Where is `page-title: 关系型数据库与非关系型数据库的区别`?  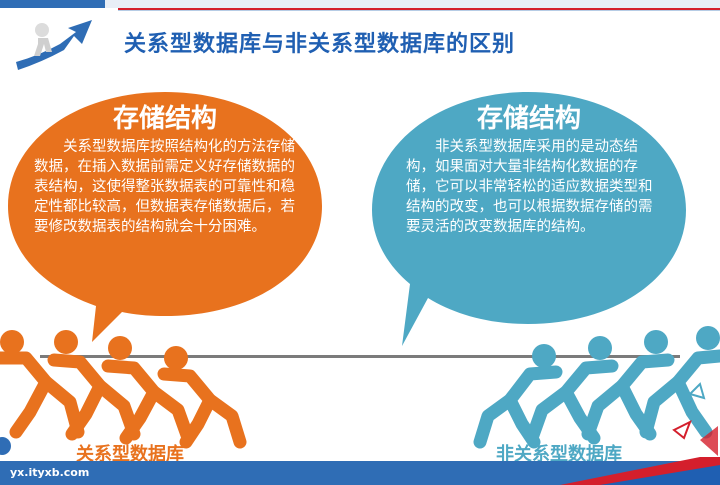 page-title: 关系型数据库与非关系型数据库的区别 is located at coordinates (320, 44).